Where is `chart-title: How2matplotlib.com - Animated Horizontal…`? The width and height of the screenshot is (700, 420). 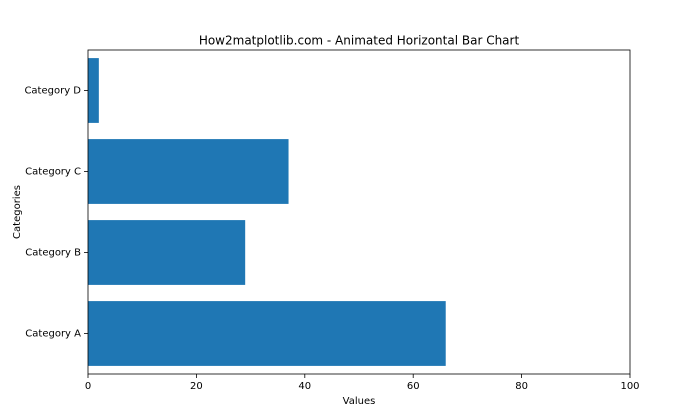
chart-title: How2matplotlib.com - Animated Horizontal… is located at coordinates (359, 41).